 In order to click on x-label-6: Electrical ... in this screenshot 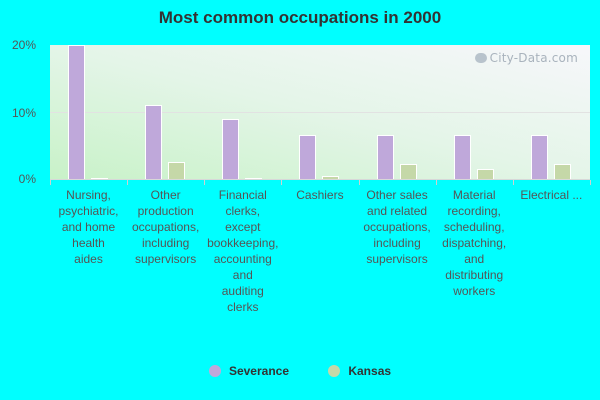, I will do `click(551, 195)`.